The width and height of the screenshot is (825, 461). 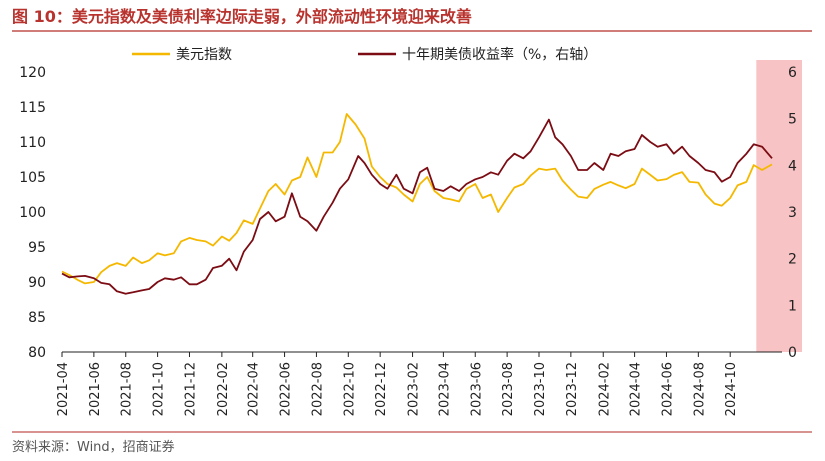 What do you see at coordinates (63, 389) in the screenshot?
I see `x-axis-tick-label: 2021-04` at bounding box center [63, 389].